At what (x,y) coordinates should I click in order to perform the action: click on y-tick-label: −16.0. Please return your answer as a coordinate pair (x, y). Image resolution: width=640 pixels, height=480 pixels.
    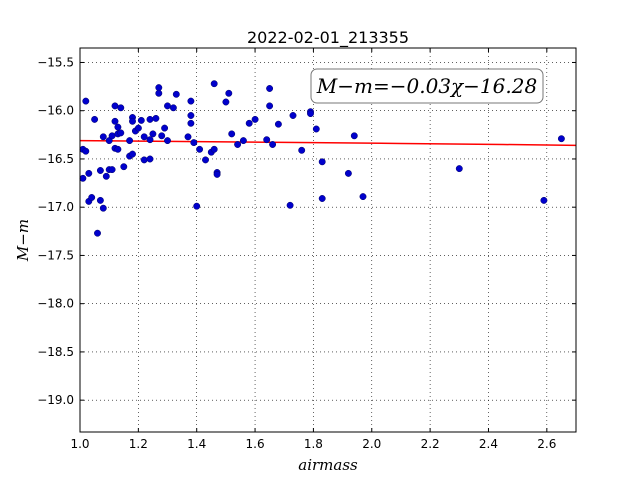
    Looking at the image, I should click on (55, 111).